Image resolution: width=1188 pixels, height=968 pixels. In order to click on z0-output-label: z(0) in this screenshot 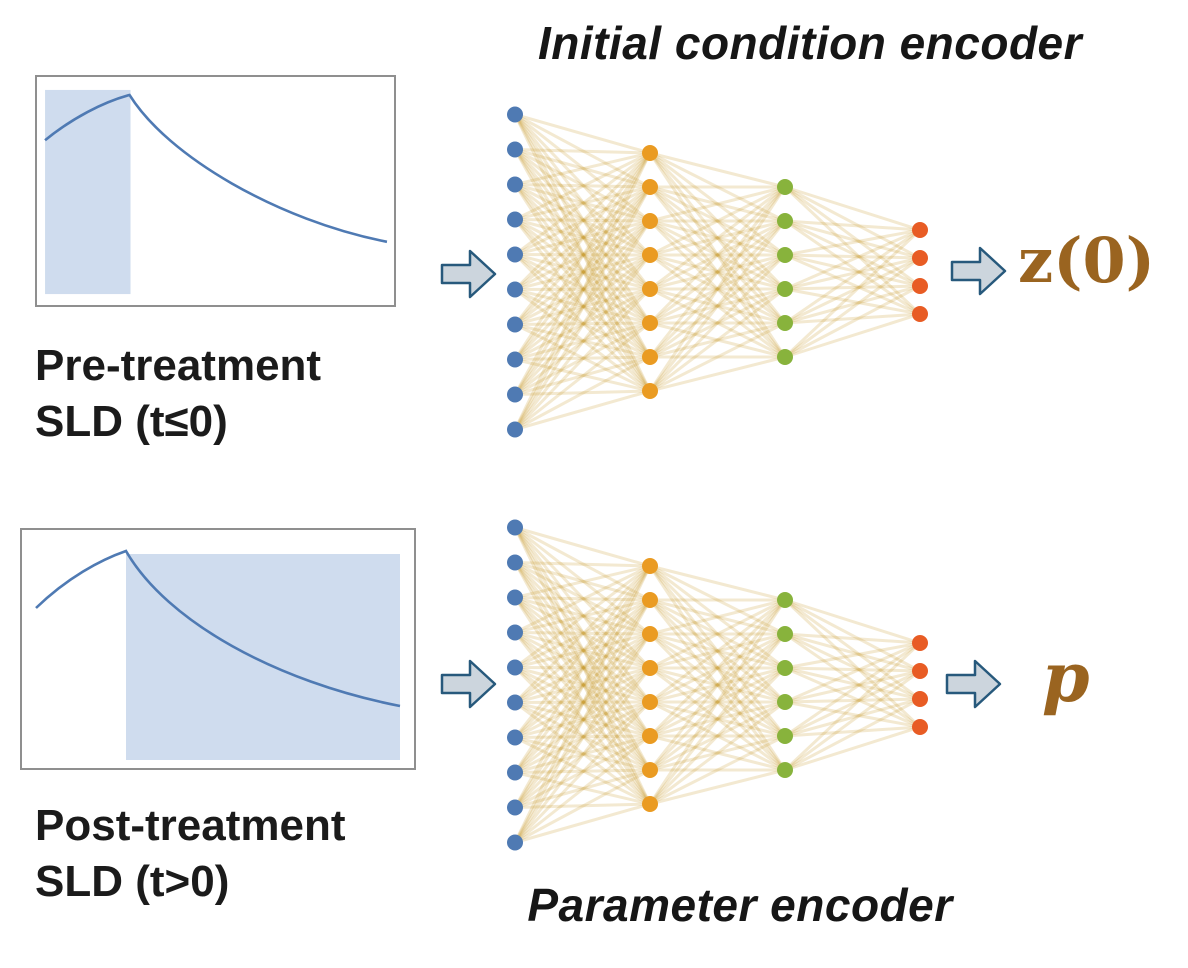, I will do `click(1087, 260)`.